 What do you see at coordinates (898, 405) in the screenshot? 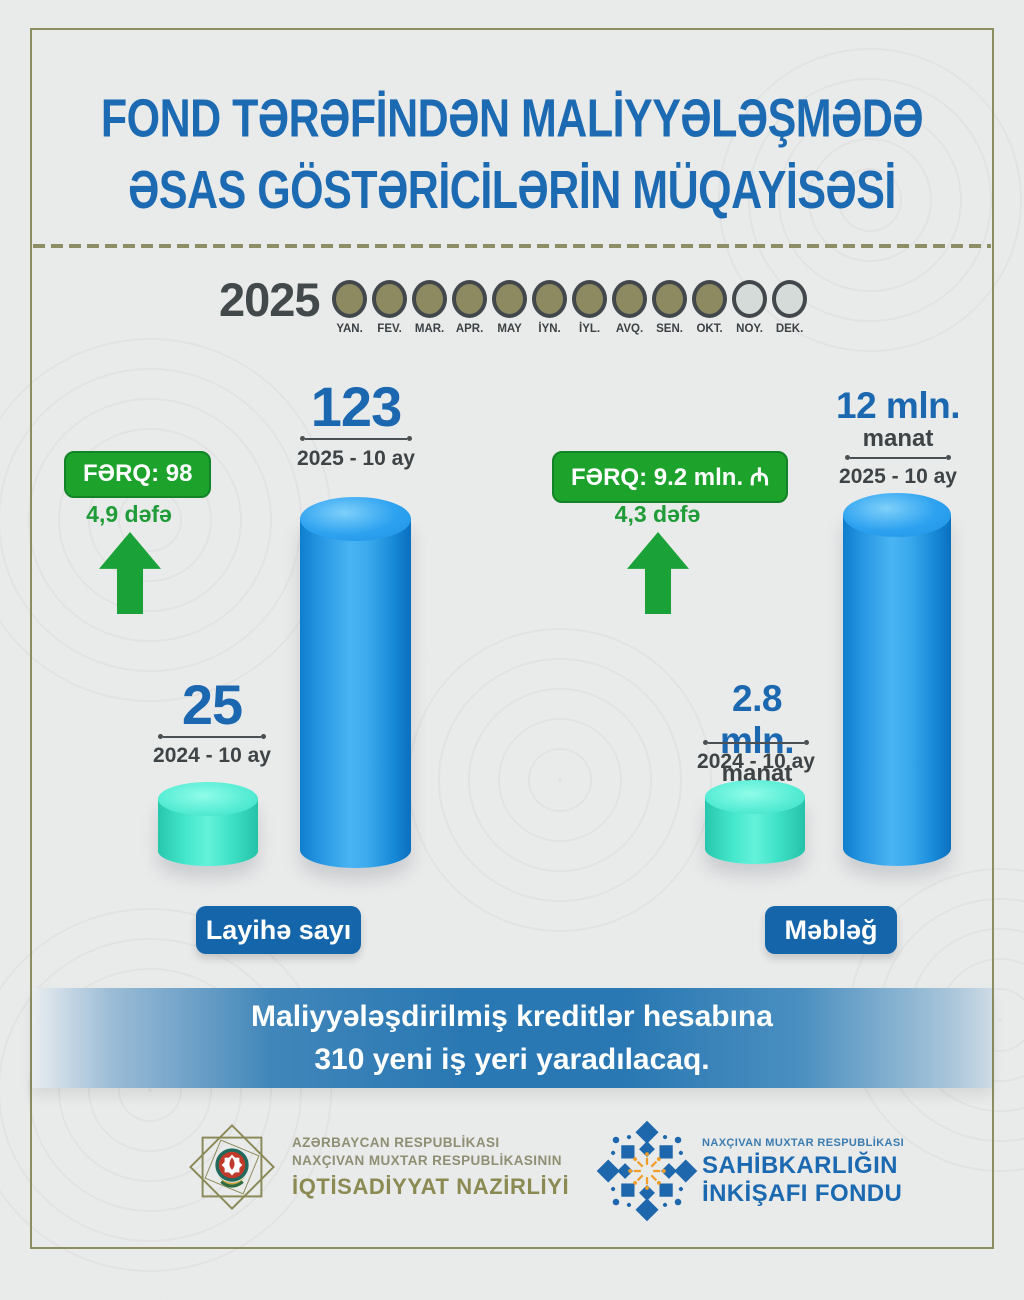
I see `value-2025-amount-number: 12 mln.` at bounding box center [898, 405].